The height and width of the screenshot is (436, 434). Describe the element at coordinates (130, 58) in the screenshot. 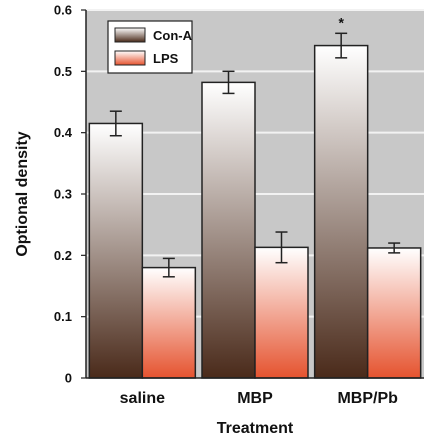

I see `legend-swatch-lps` at that location.